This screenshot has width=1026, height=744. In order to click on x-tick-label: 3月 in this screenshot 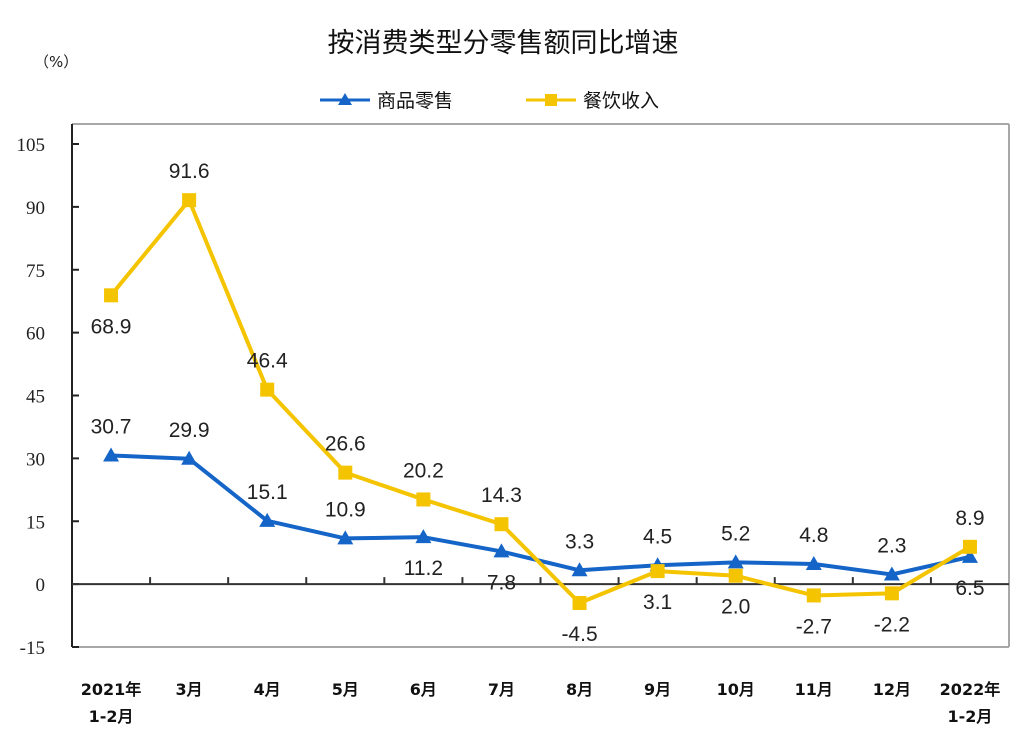, I will do `click(189, 689)`.